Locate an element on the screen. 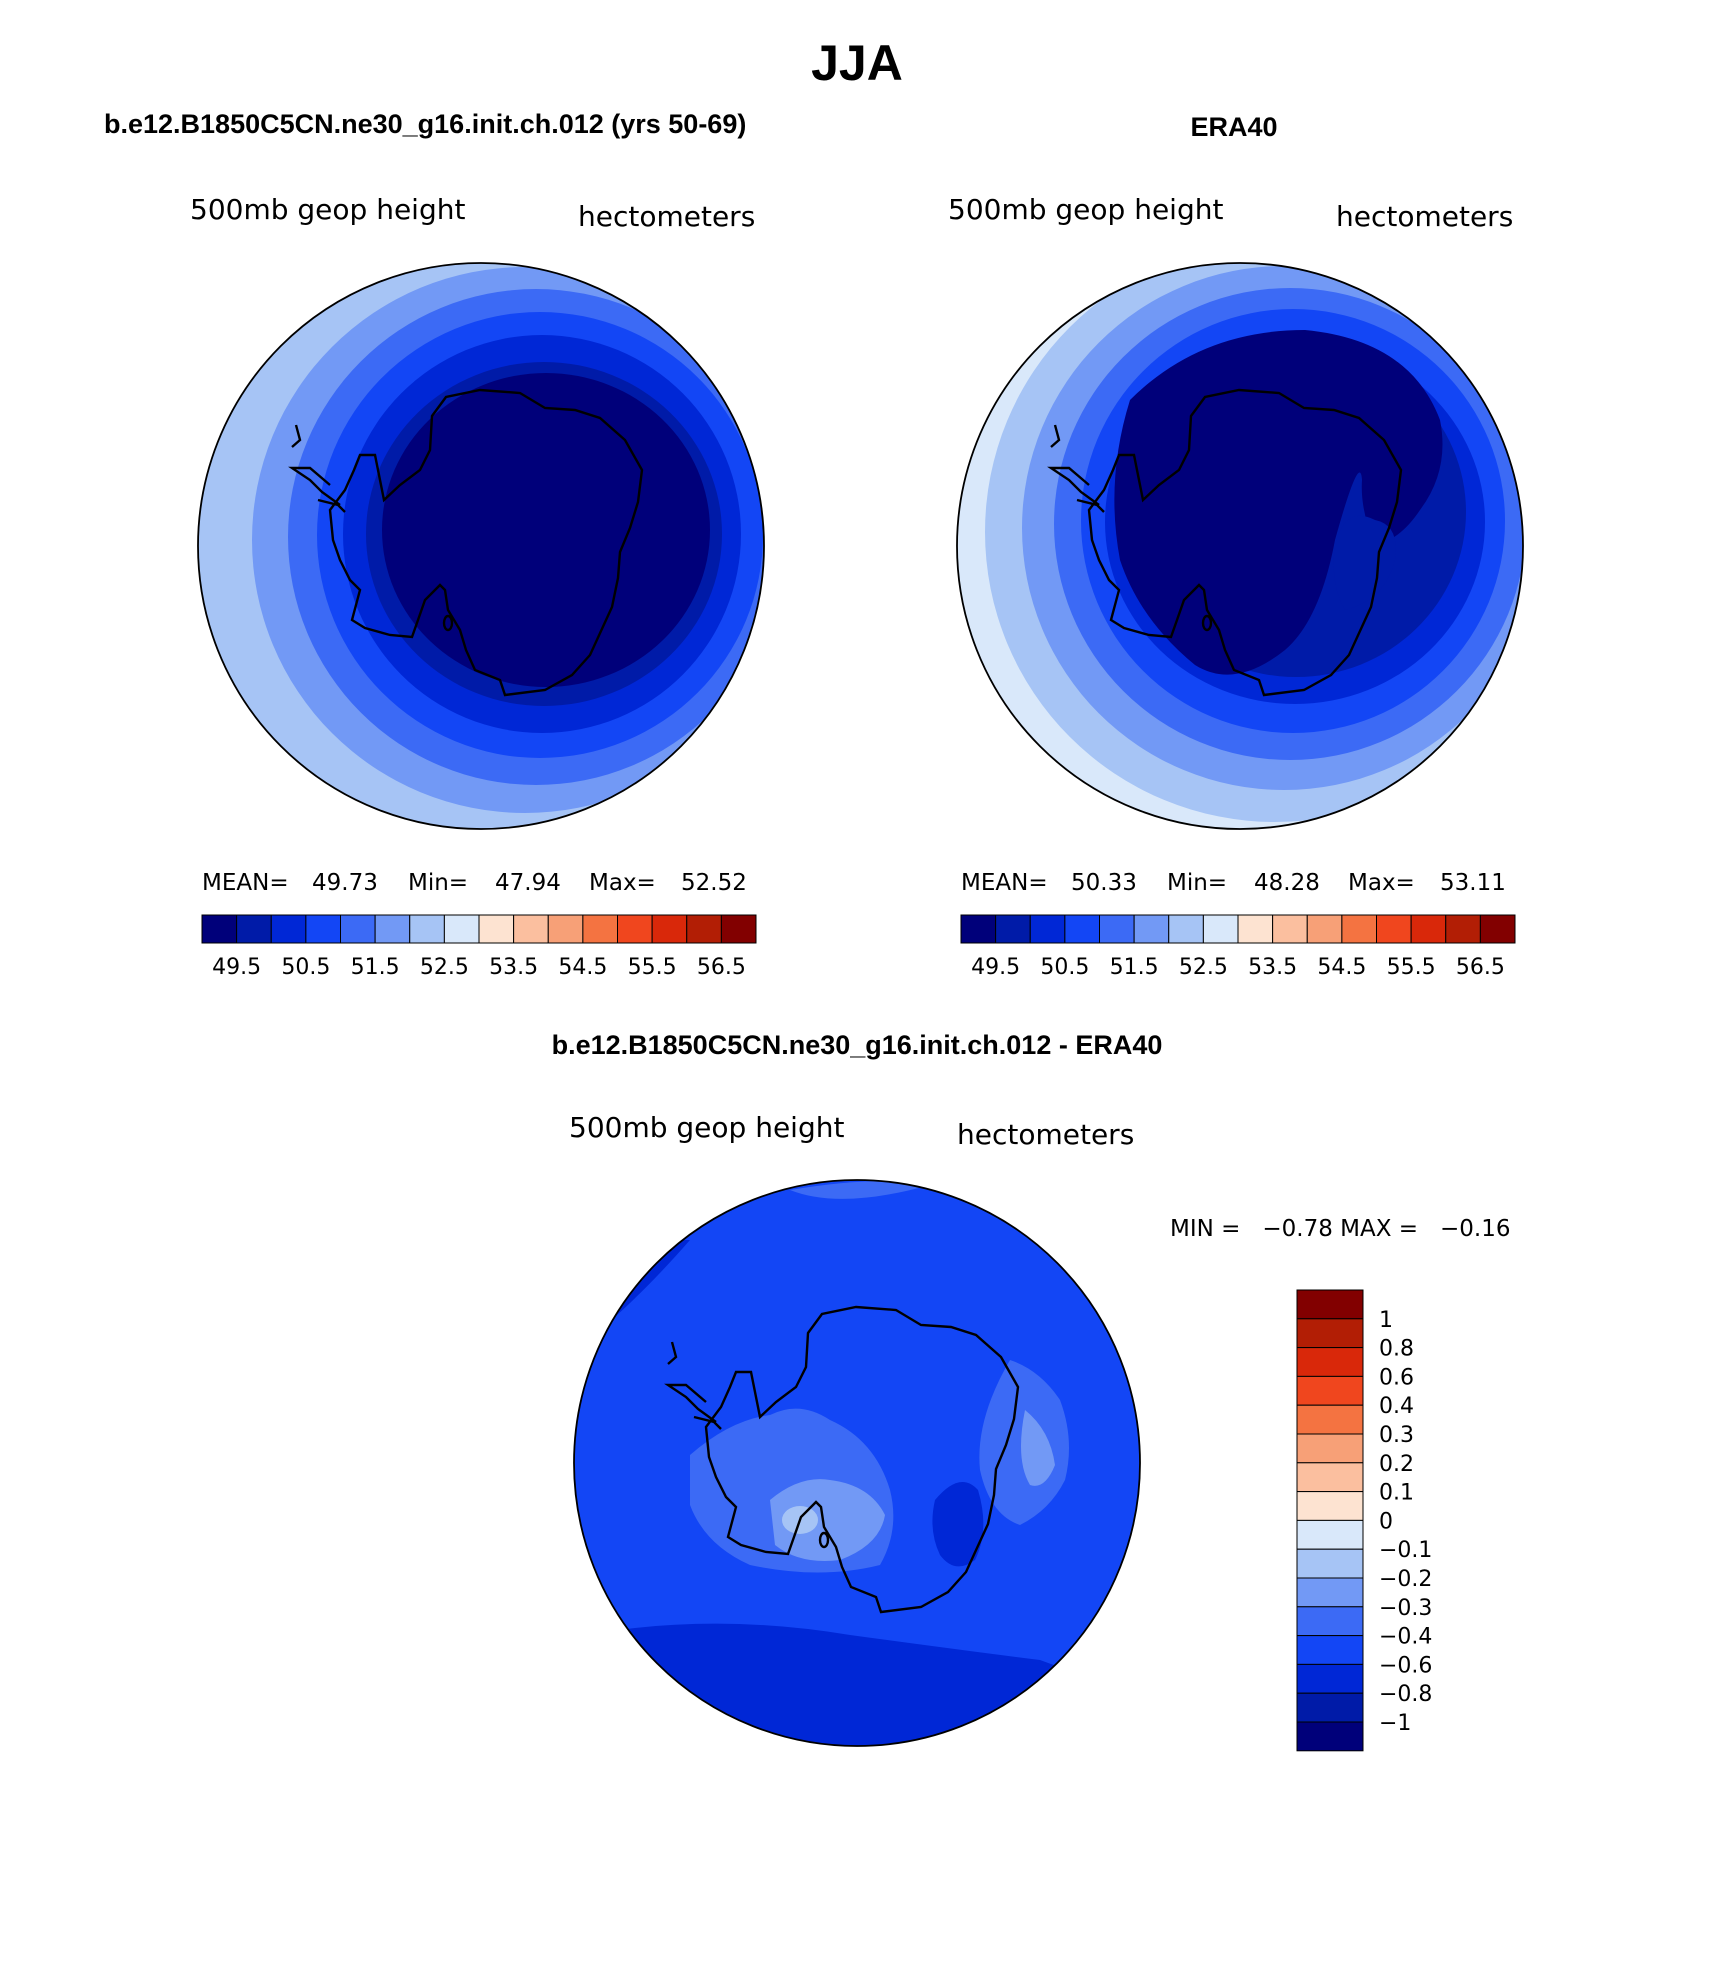  min-value: 47.94 is located at coordinates (528, 883).